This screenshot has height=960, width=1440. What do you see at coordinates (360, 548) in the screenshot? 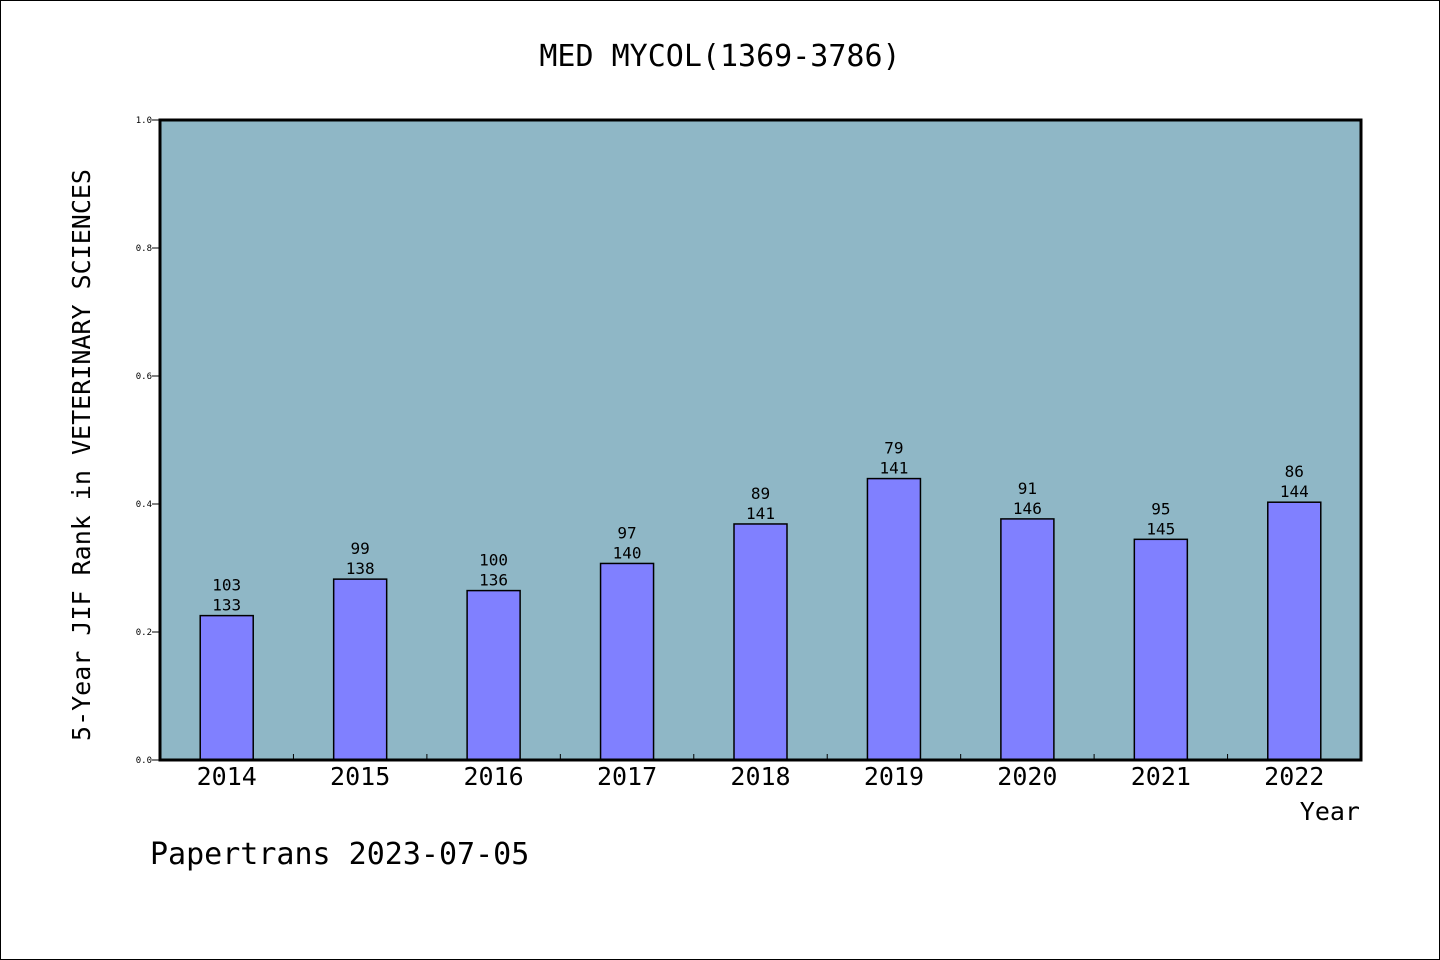
I see `bar-rank-label: 99` at bounding box center [360, 548].